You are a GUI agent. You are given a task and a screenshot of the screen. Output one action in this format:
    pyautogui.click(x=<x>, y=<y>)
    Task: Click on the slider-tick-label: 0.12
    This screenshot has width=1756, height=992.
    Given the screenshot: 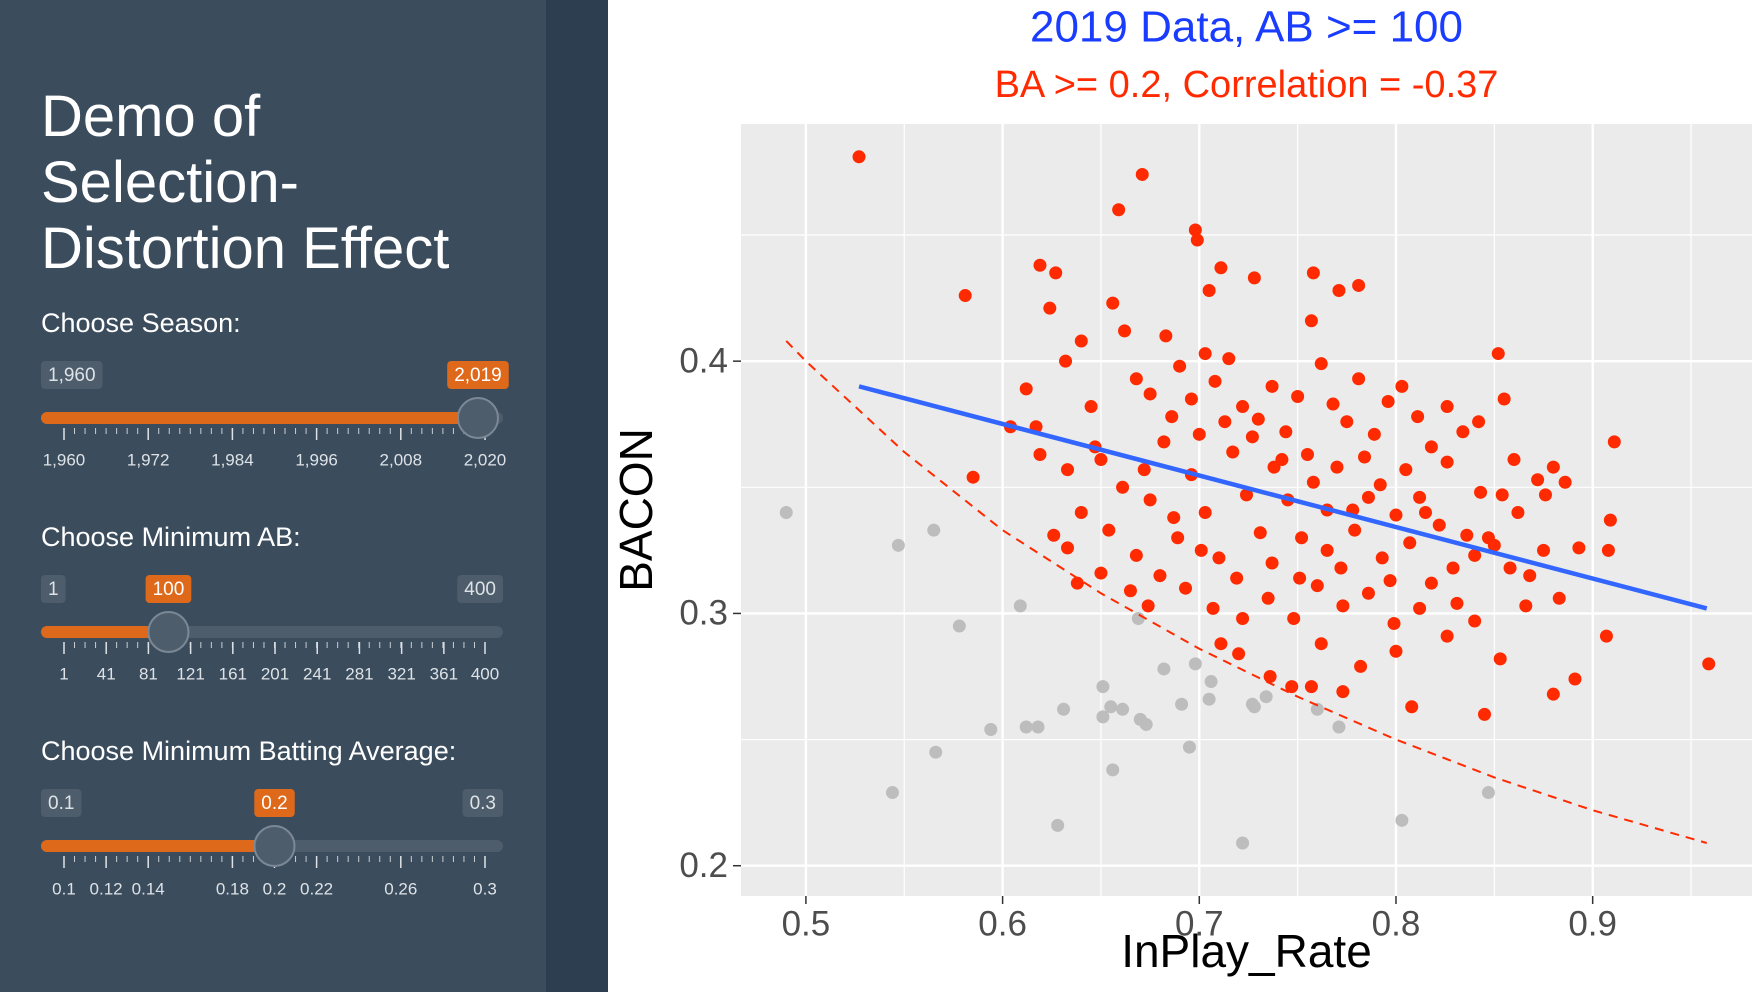 What is the action you would take?
    pyautogui.click(x=106, y=888)
    